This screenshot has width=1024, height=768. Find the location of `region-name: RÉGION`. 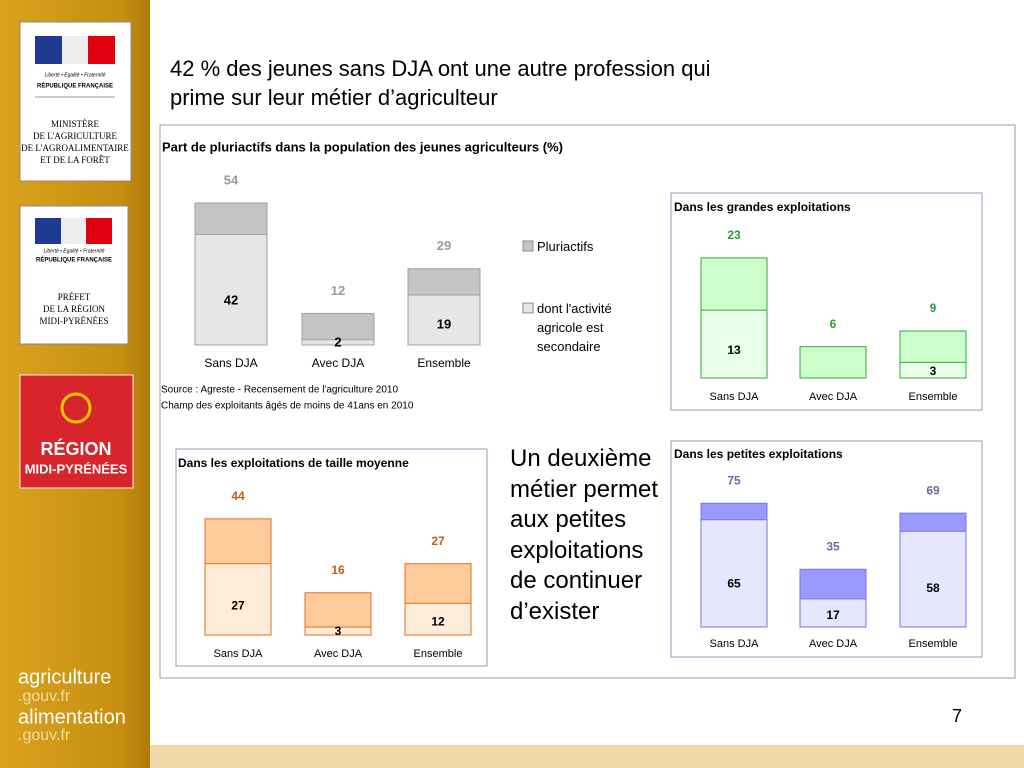

region-name: RÉGION is located at coordinates (75, 448).